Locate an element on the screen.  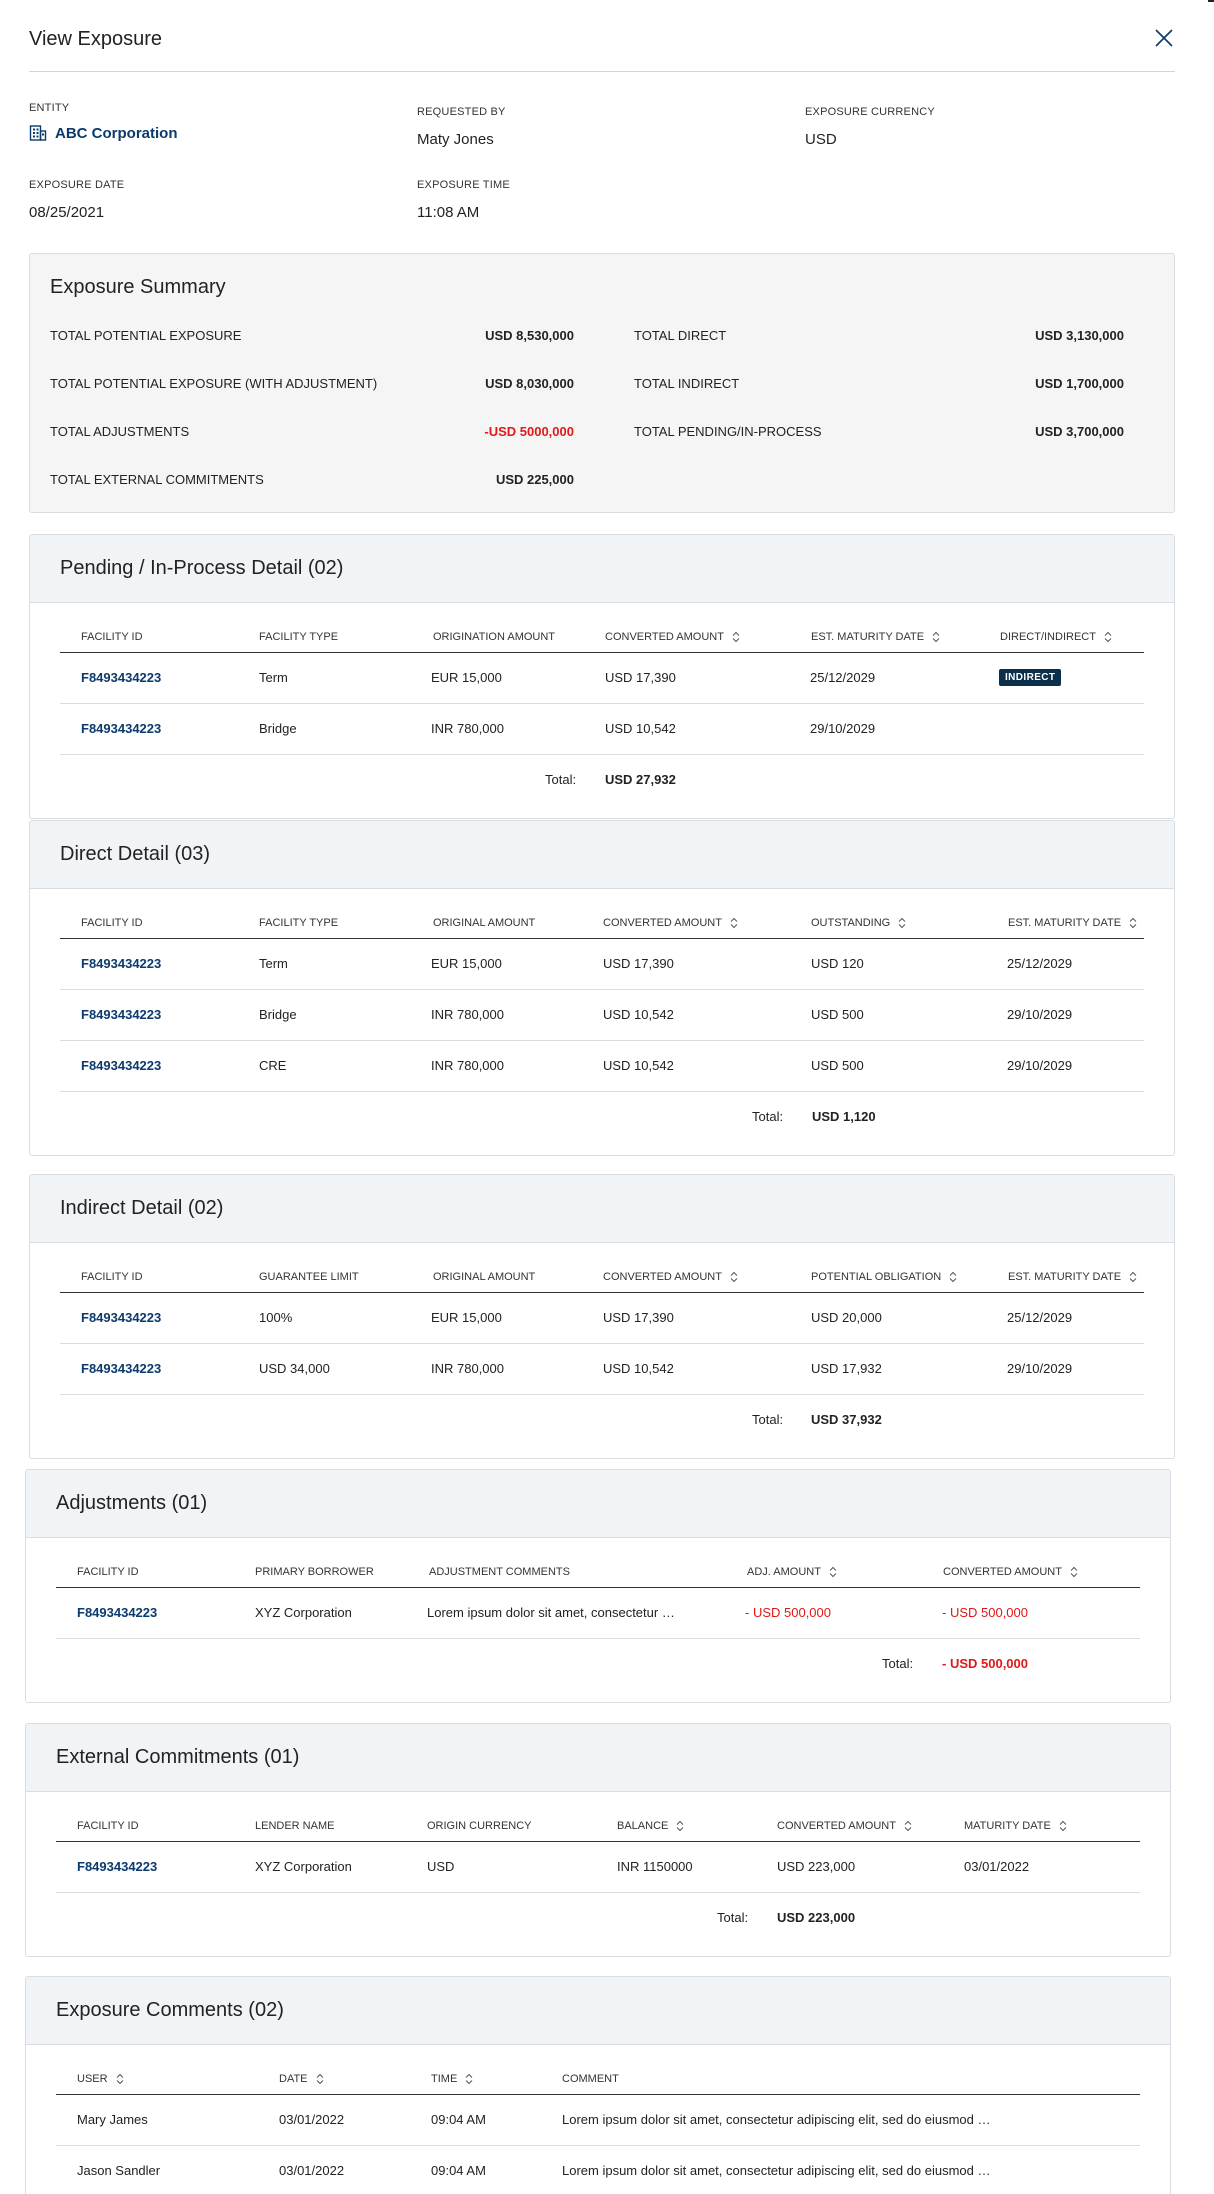
column-header: PRIMARY BORROWER is located at coordinates (314, 1572).